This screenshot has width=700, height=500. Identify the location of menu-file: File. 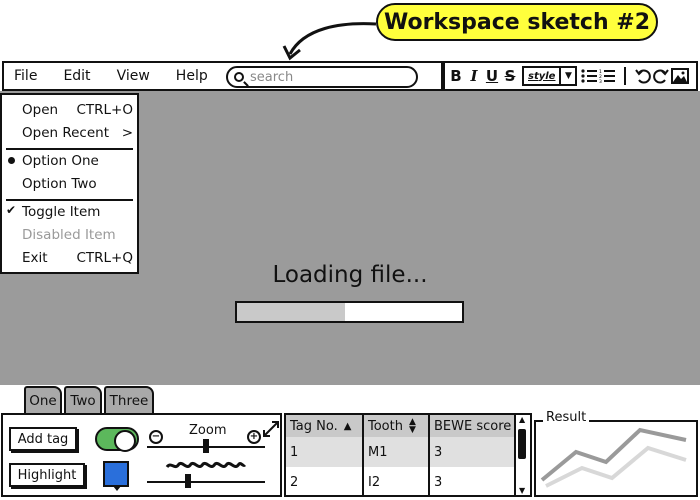
(26, 76).